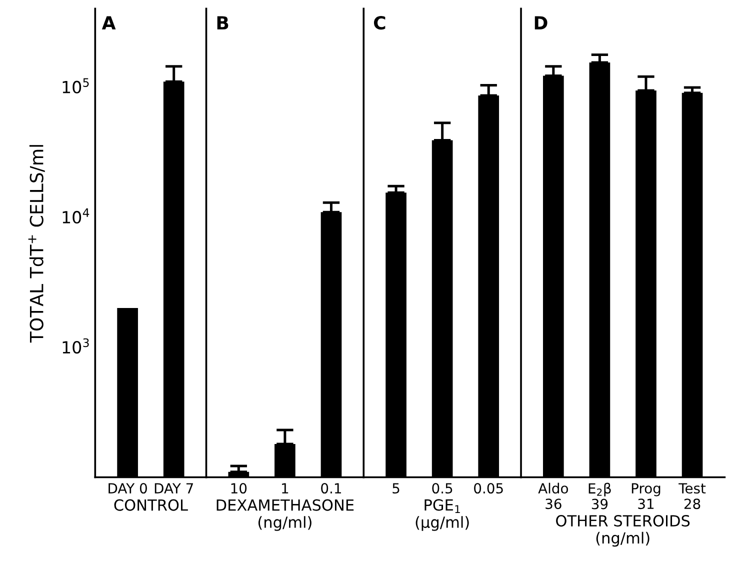 This screenshot has width=732, height=575. Describe the element at coordinates (127, 488) in the screenshot. I see `x-tick-label: DAY 0` at that location.